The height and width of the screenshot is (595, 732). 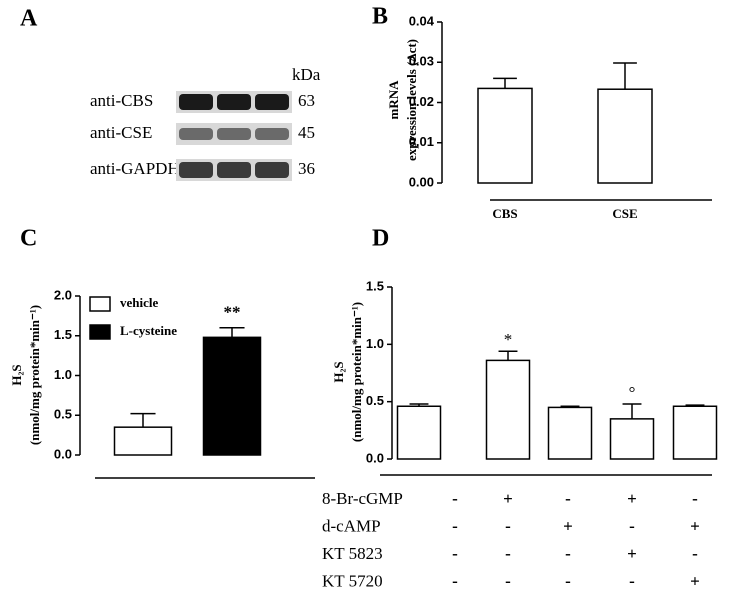 What do you see at coordinates (421, 61) in the screenshot?
I see `y-tick-label: 0.03` at bounding box center [421, 61].